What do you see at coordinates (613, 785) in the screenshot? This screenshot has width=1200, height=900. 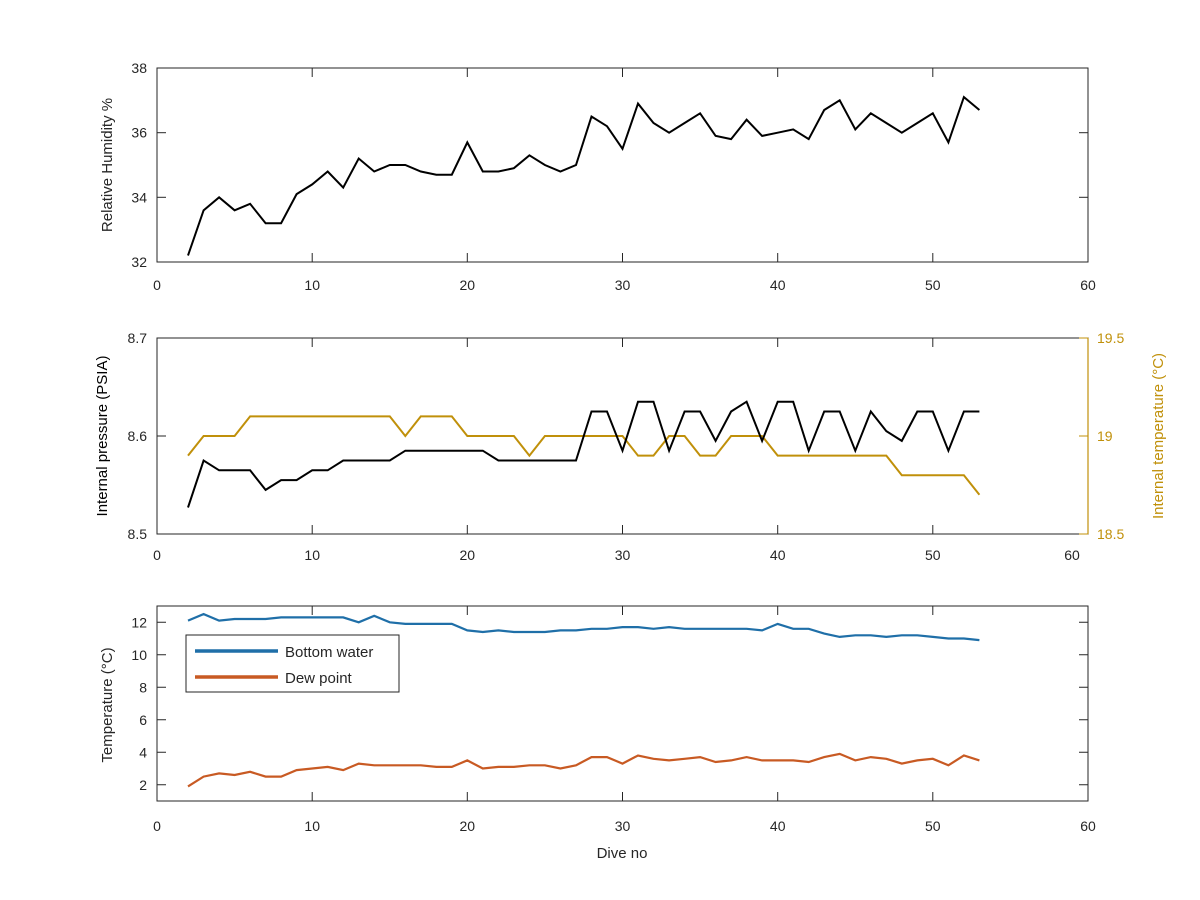 I see `ytick: 2` at bounding box center [613, 785].